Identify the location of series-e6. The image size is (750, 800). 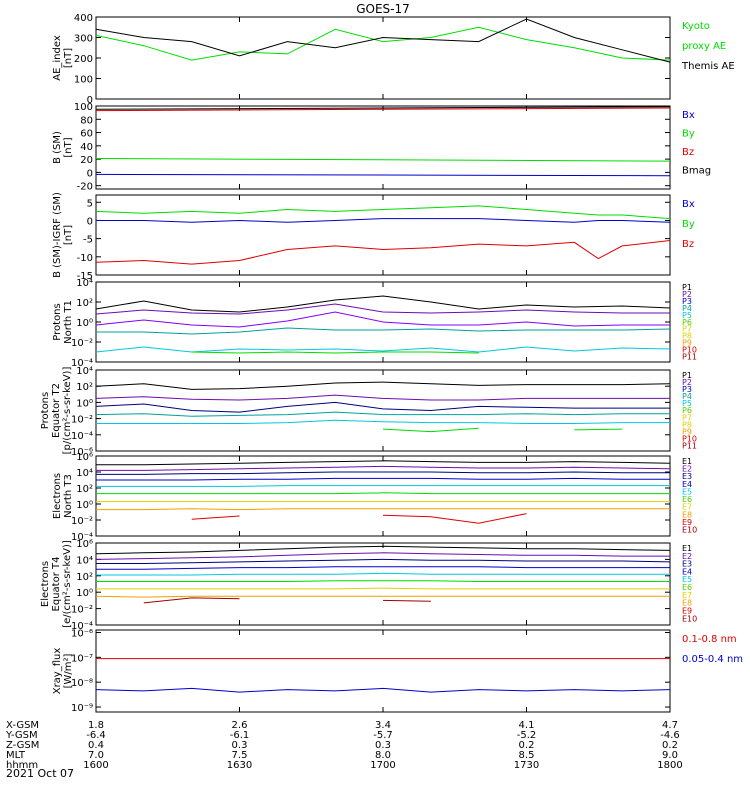
(383, 581).